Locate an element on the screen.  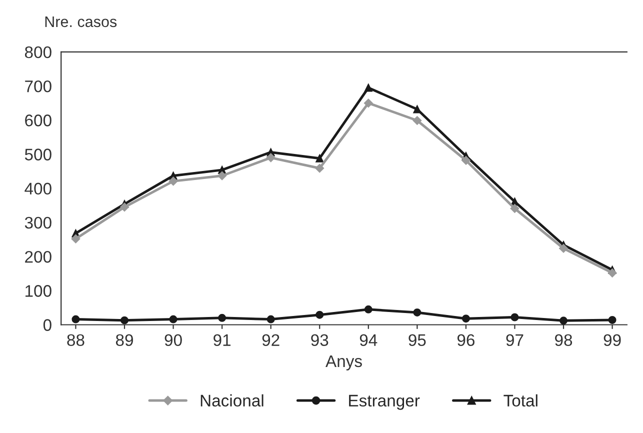
y-tick-label: 200 is located at coordinates (38, 256).